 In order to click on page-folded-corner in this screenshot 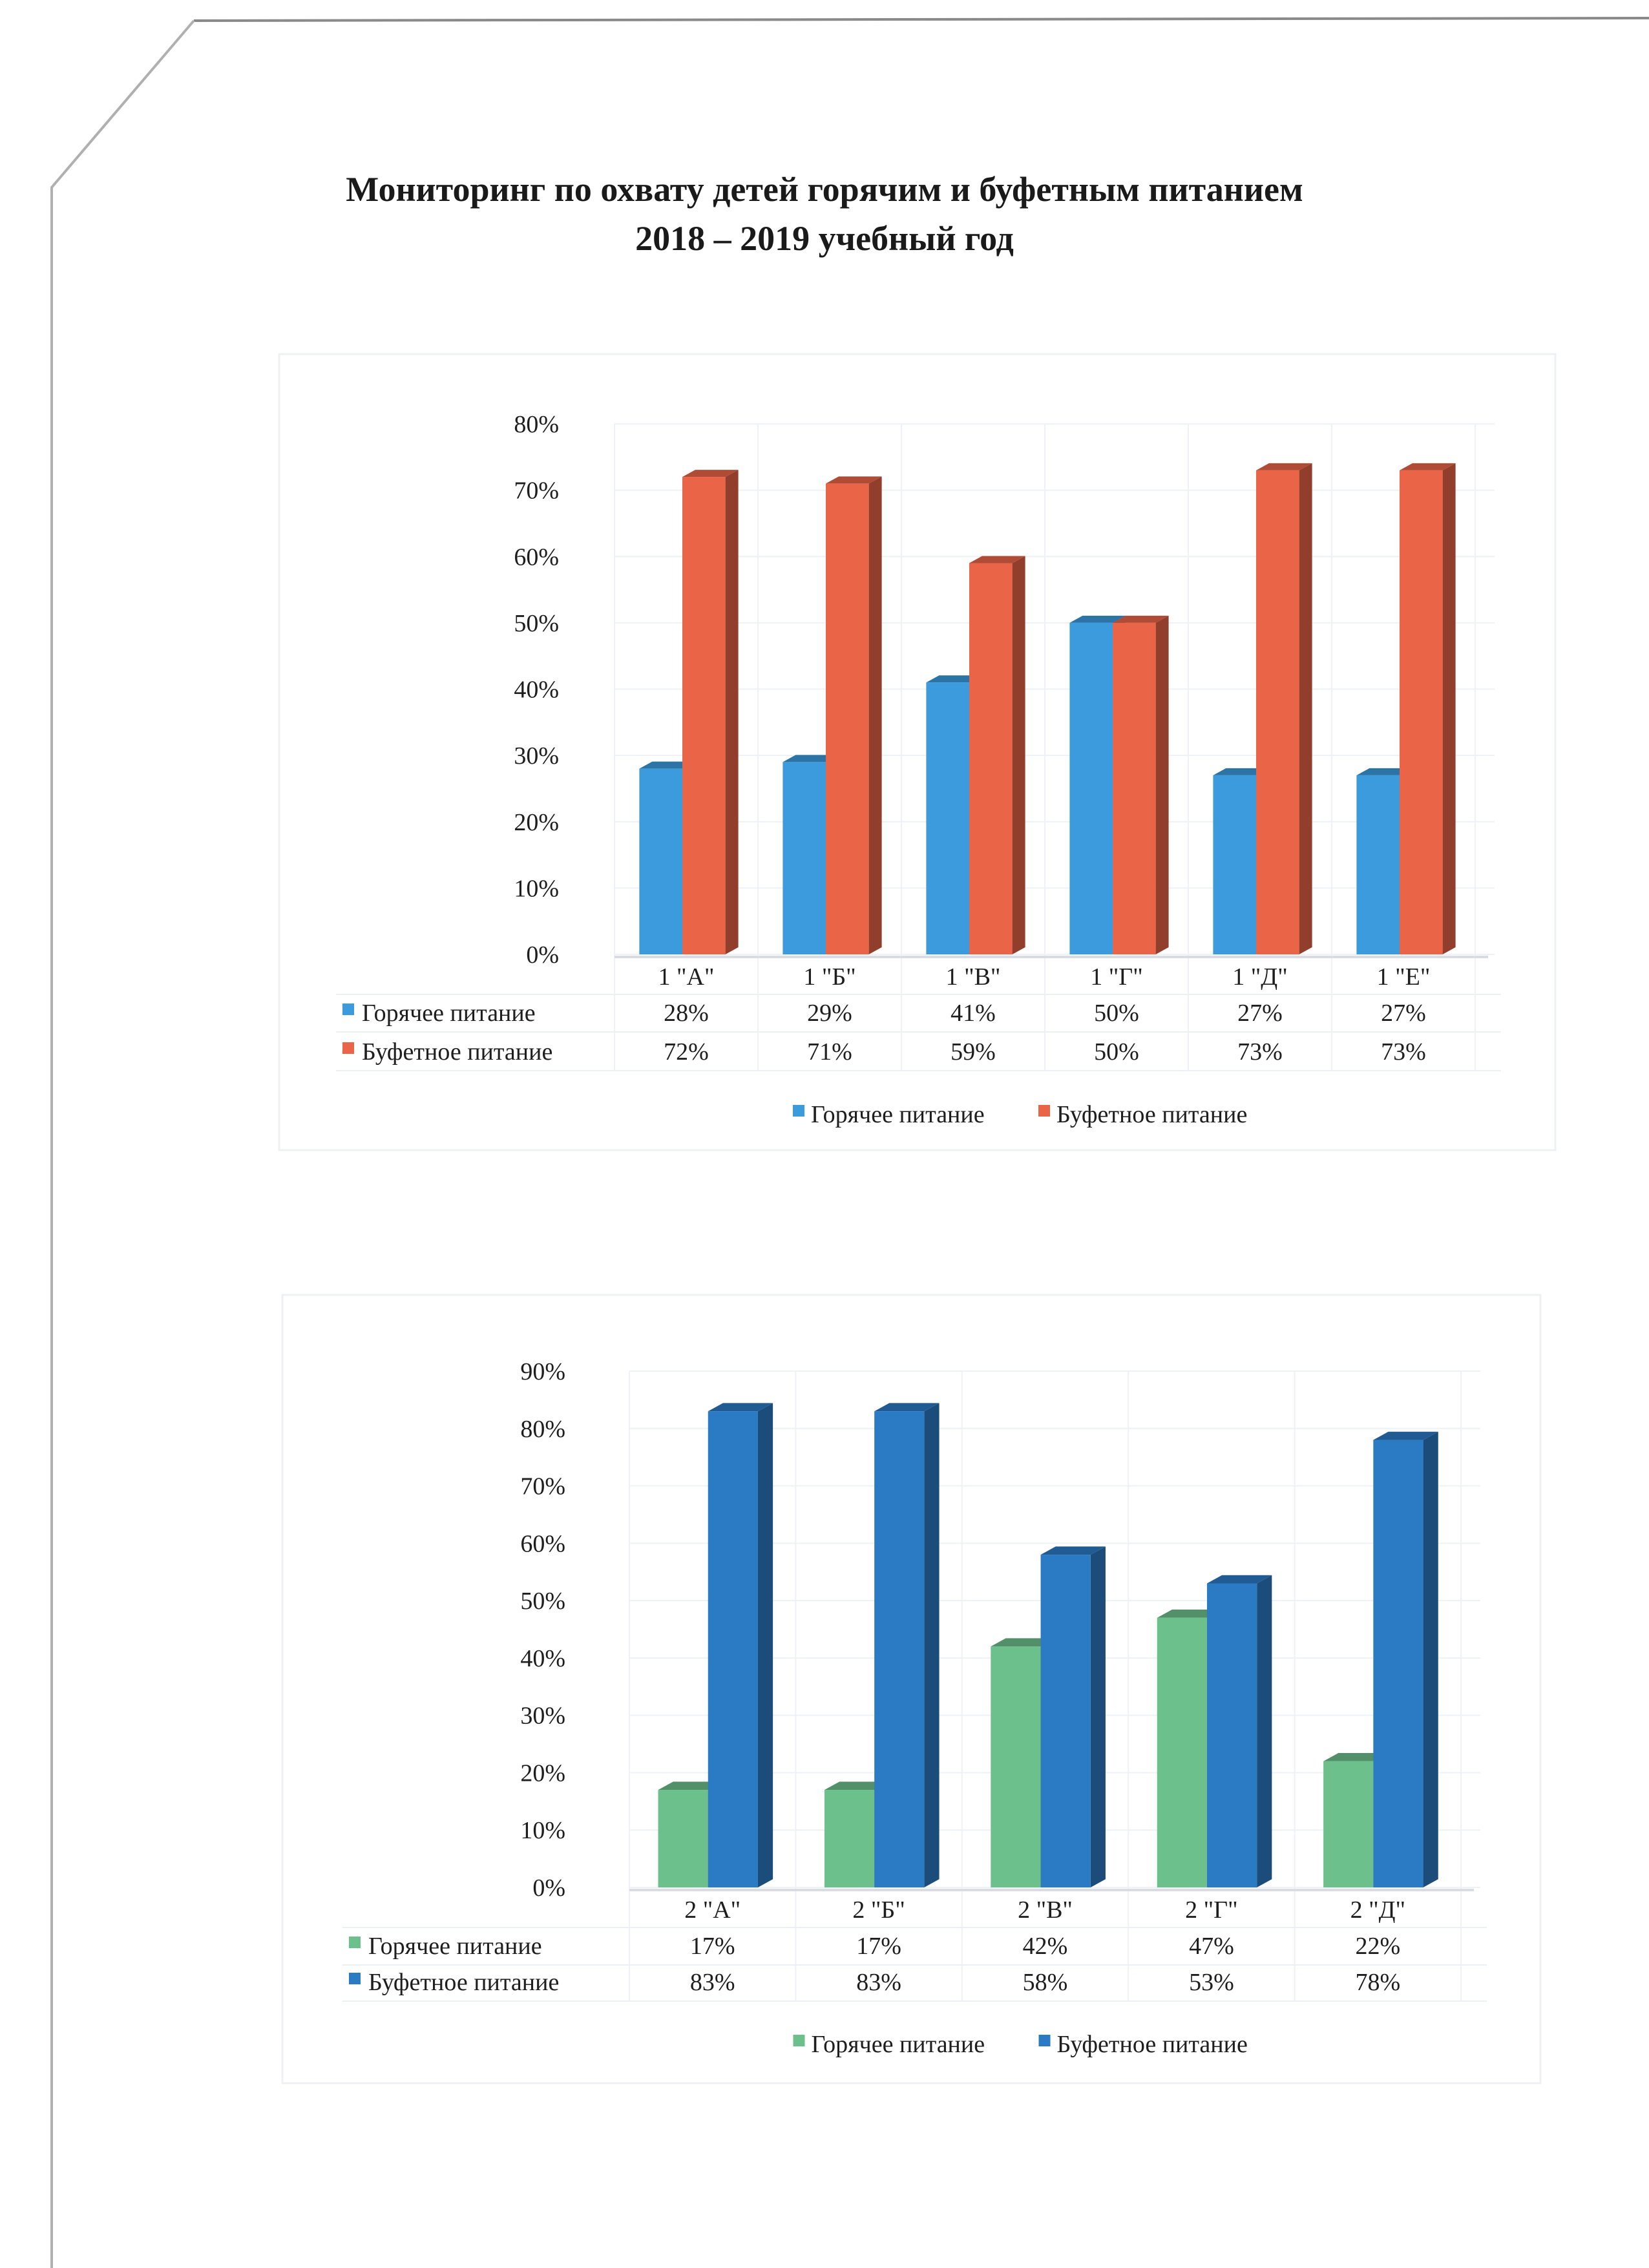, I will do `click(122, 1143)`.